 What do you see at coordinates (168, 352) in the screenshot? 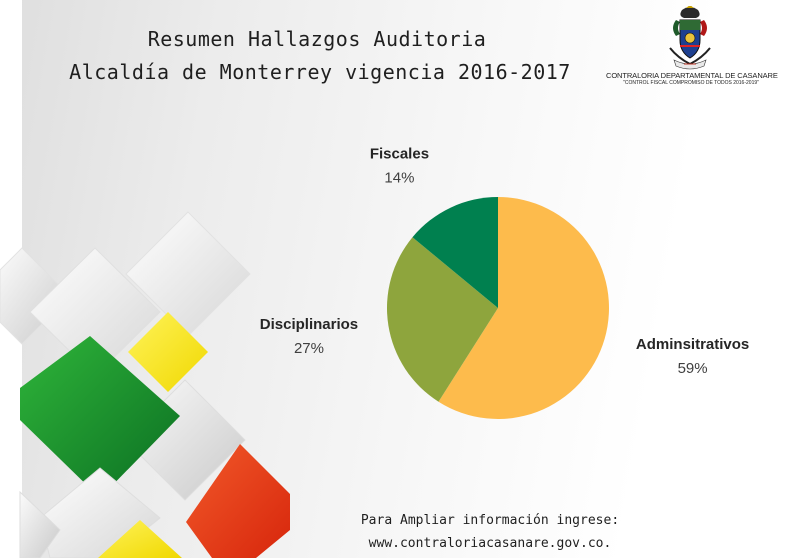
I see `yellow-cube-top` at bounding box center [168, 352].